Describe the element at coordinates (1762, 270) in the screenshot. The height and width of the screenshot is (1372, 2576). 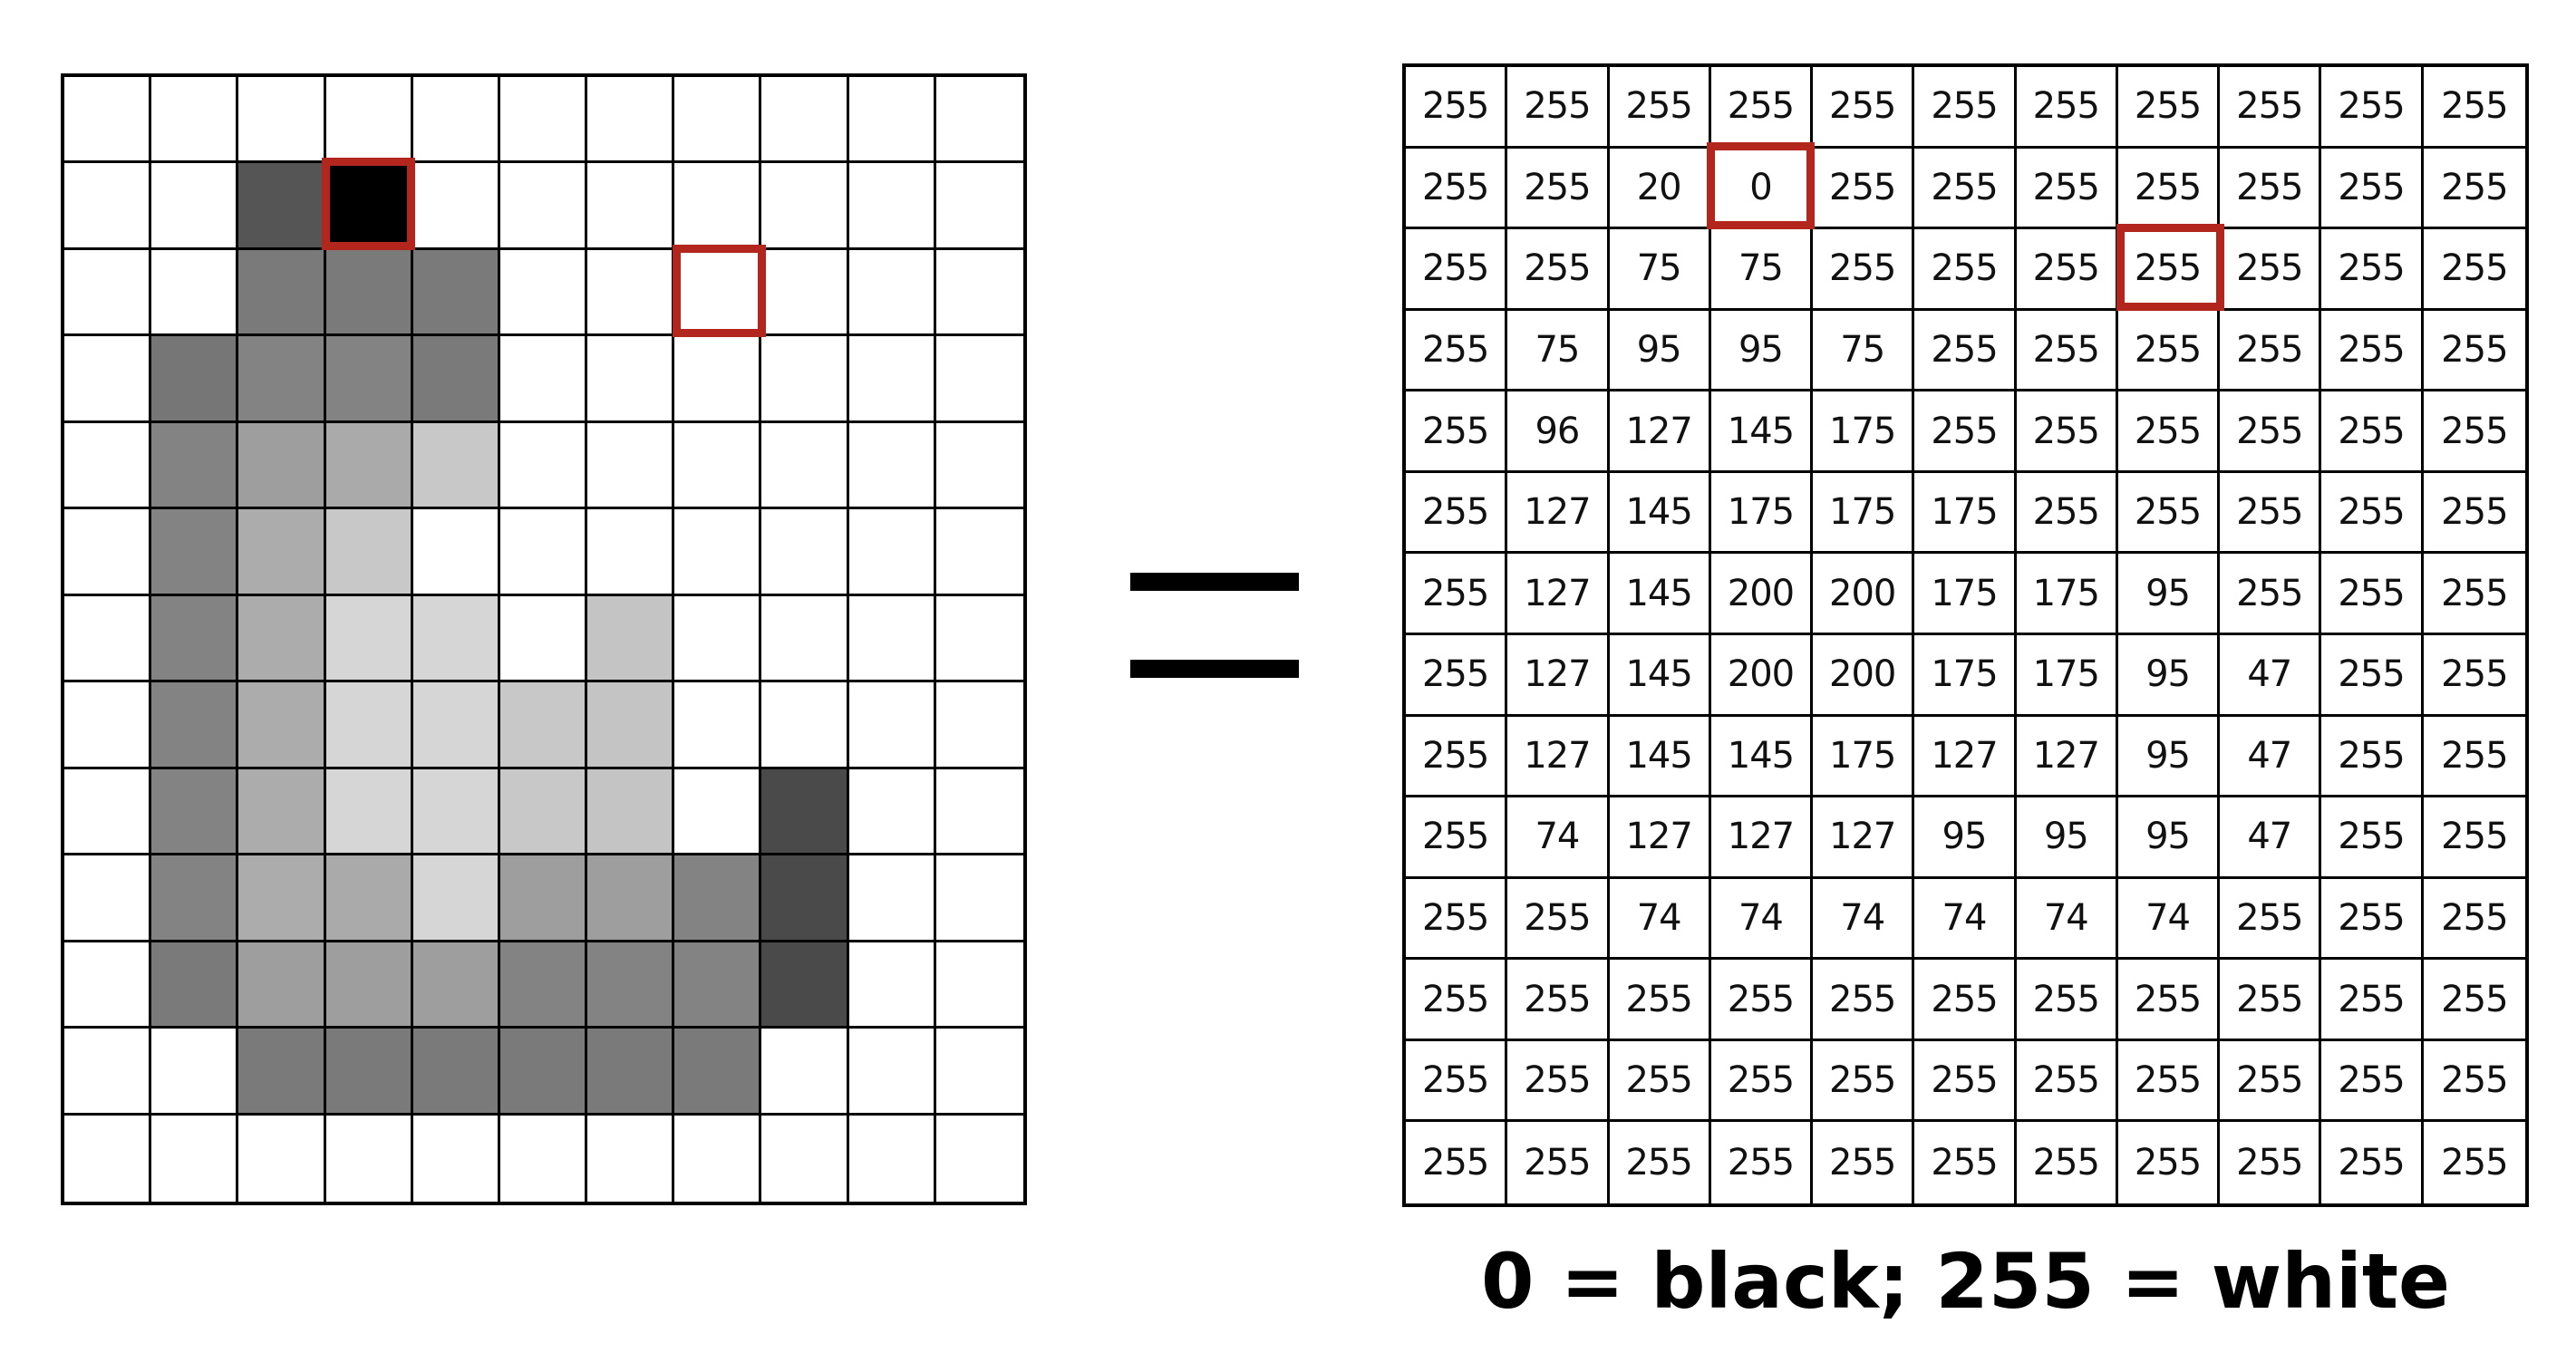
I see `value-cell: 75` at that location.